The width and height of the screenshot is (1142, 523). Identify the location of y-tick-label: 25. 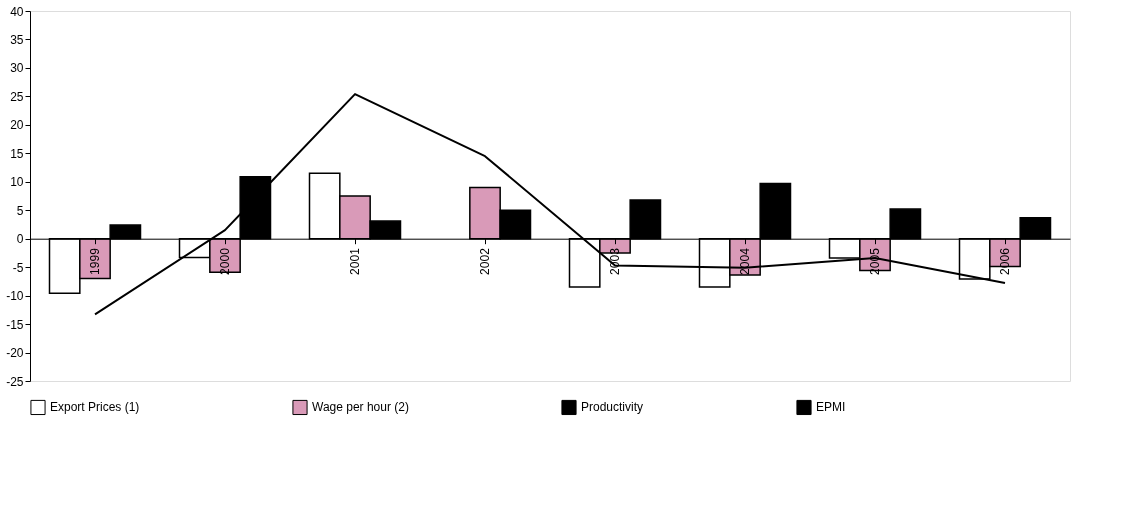
(17, 96).